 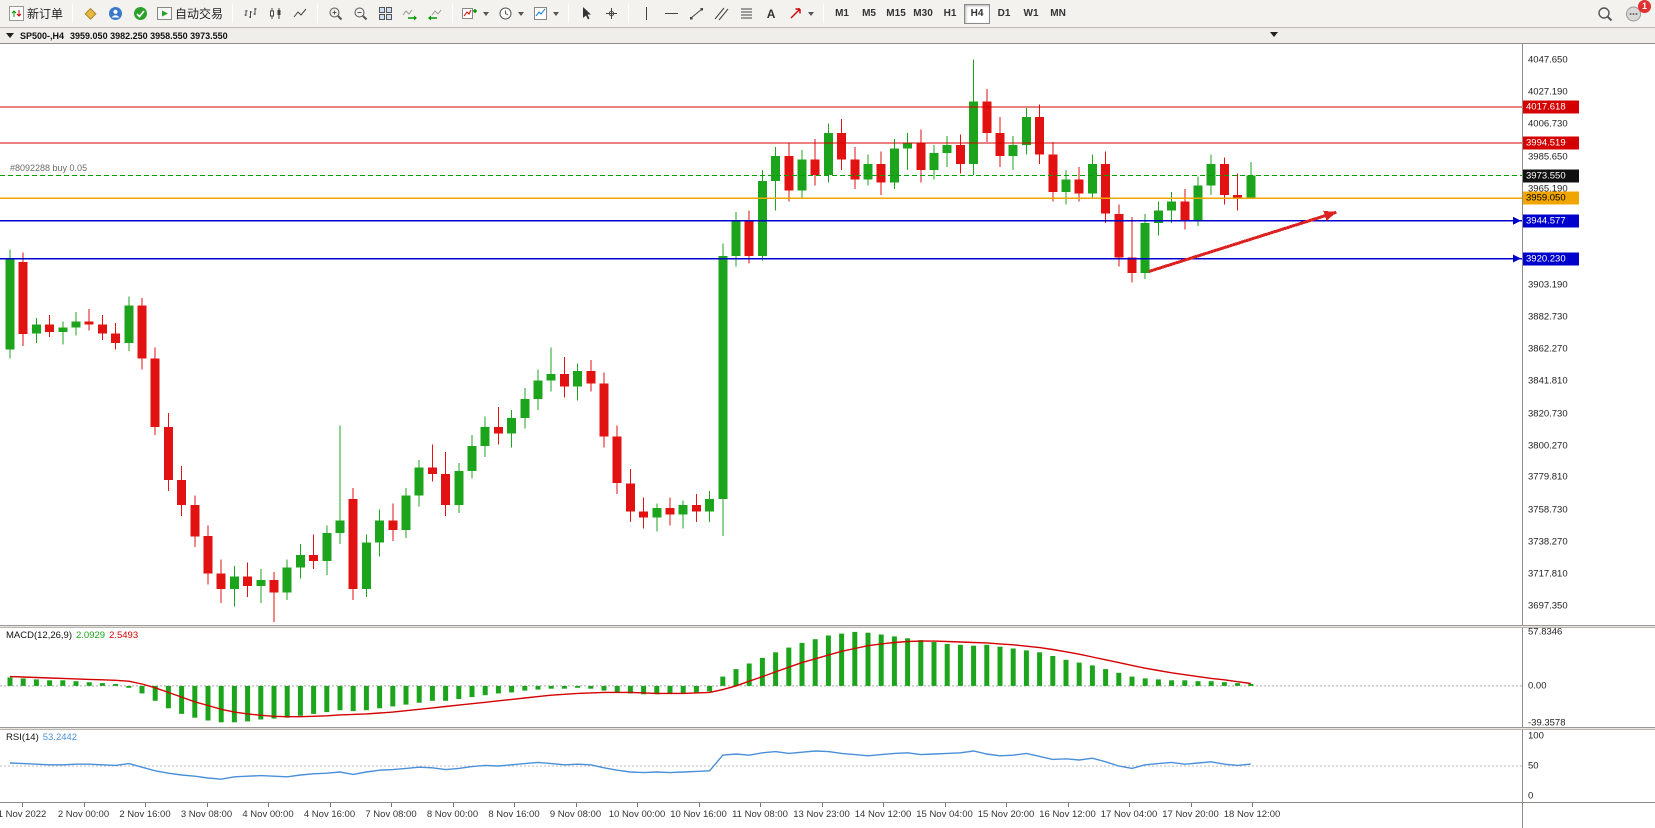 I want to click on indicators-button, so click(x=475, y=14).